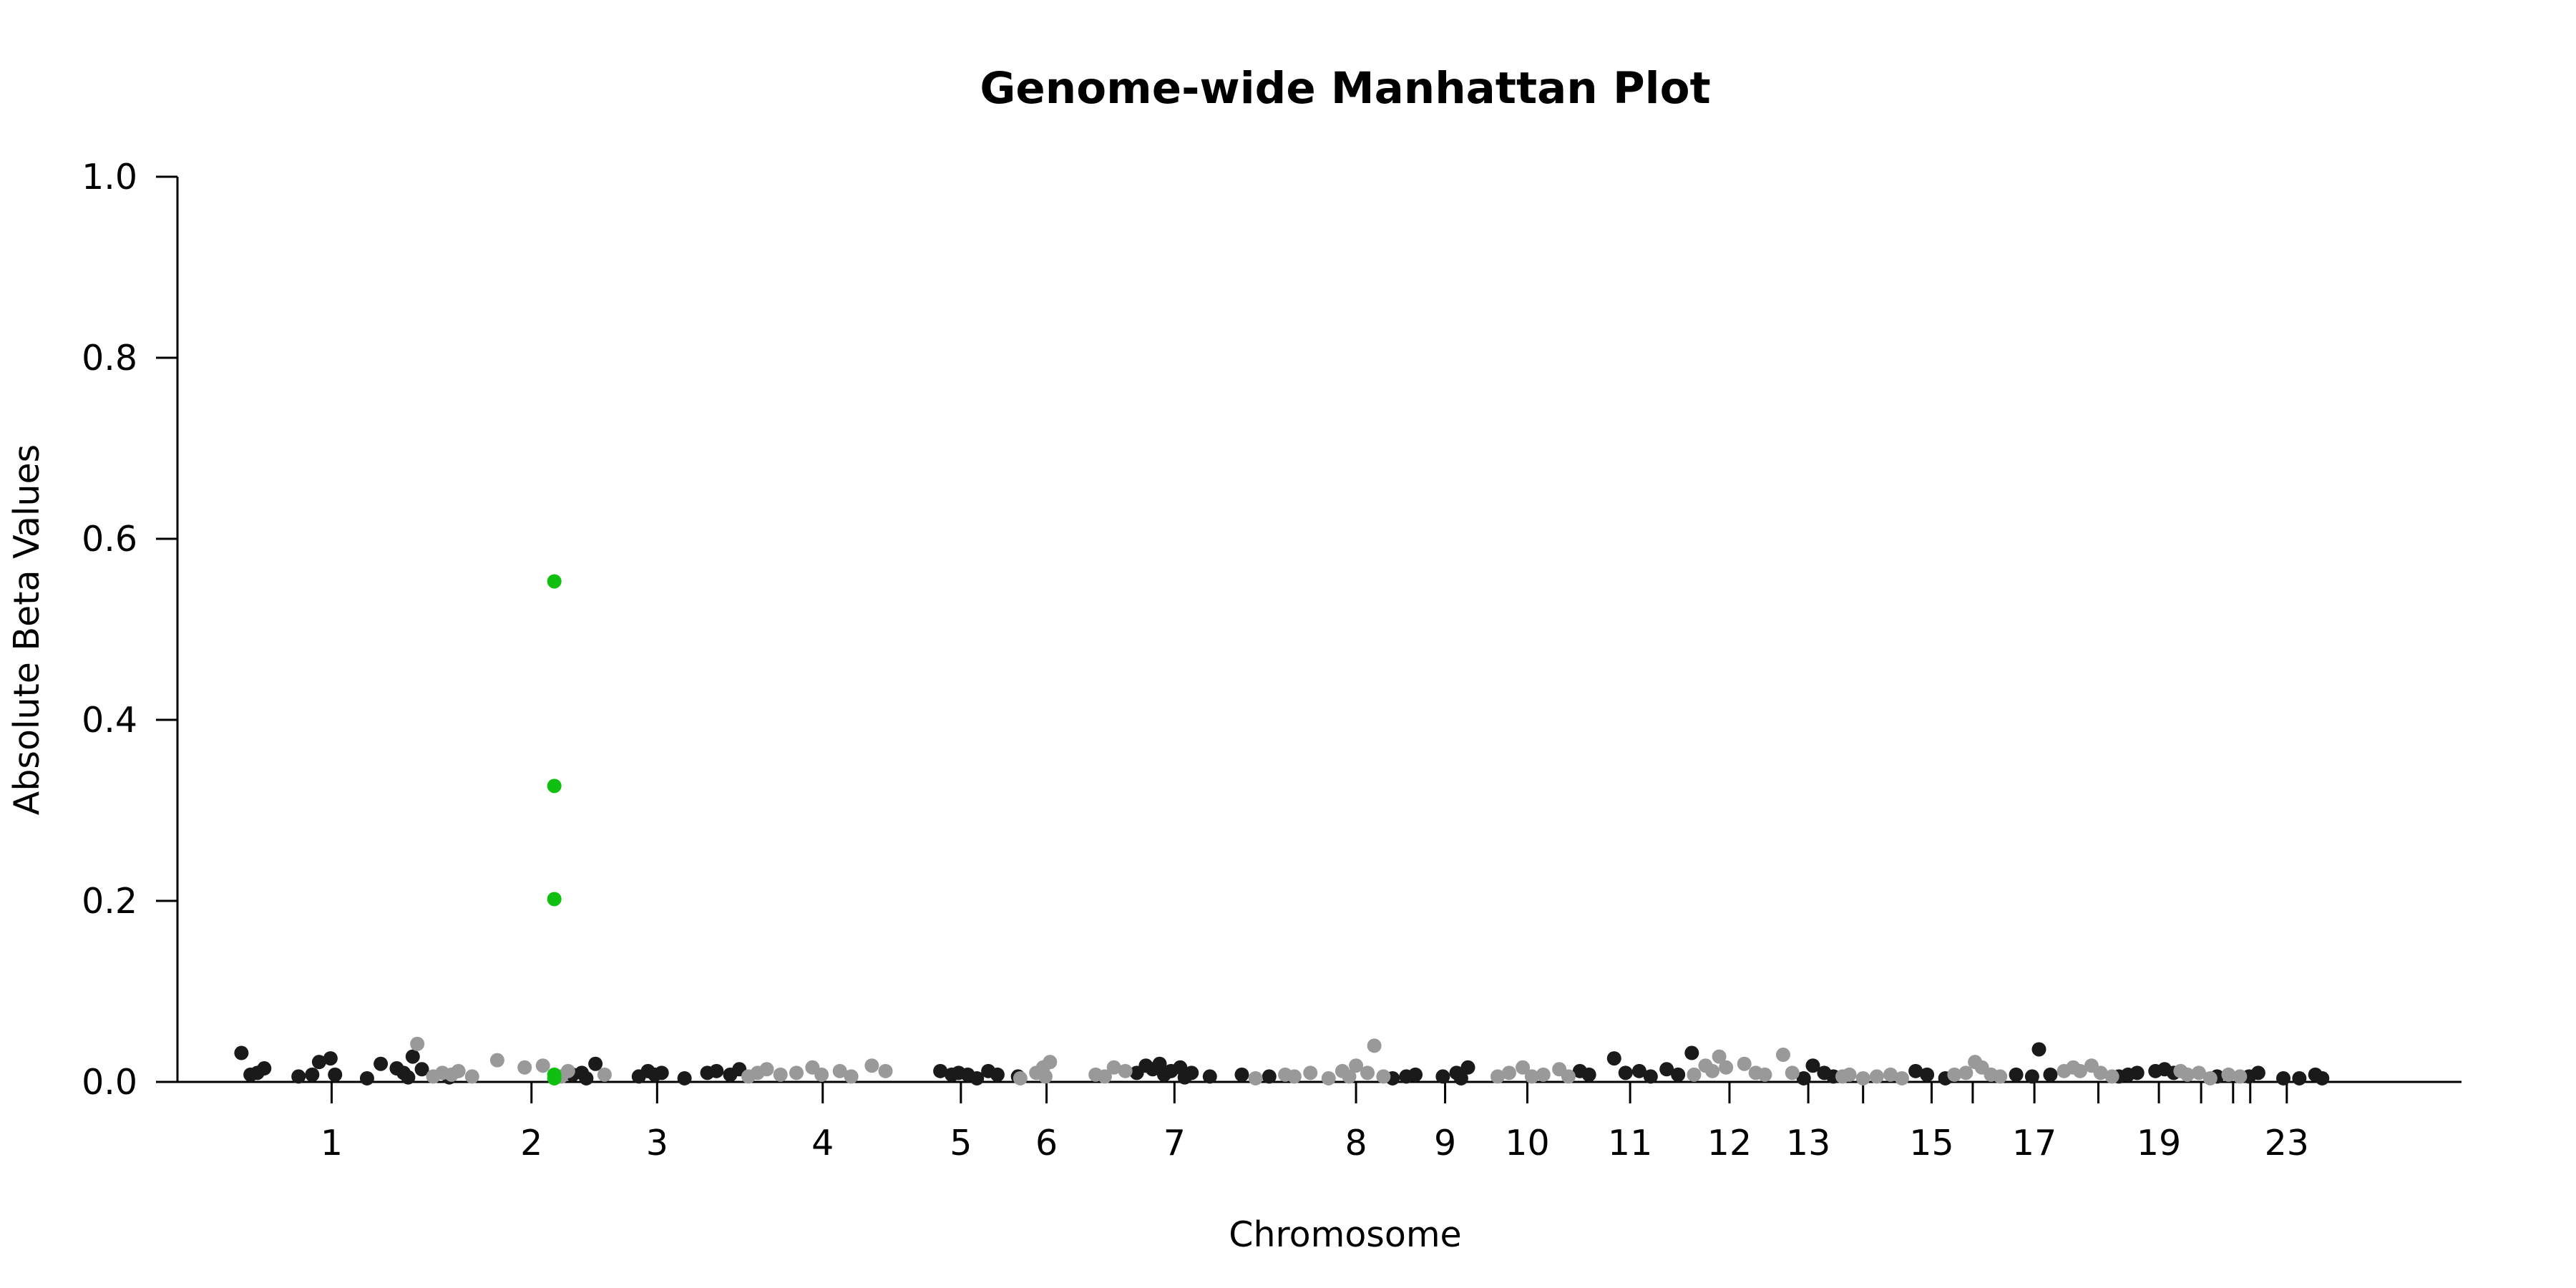 Image resolution: width=2576 pixels, height=1288 pixels. What do you see at coordinates (109, 177) in the screenshot?
I see `y-tick-label: 1.0` at bounding box center [109, 177].